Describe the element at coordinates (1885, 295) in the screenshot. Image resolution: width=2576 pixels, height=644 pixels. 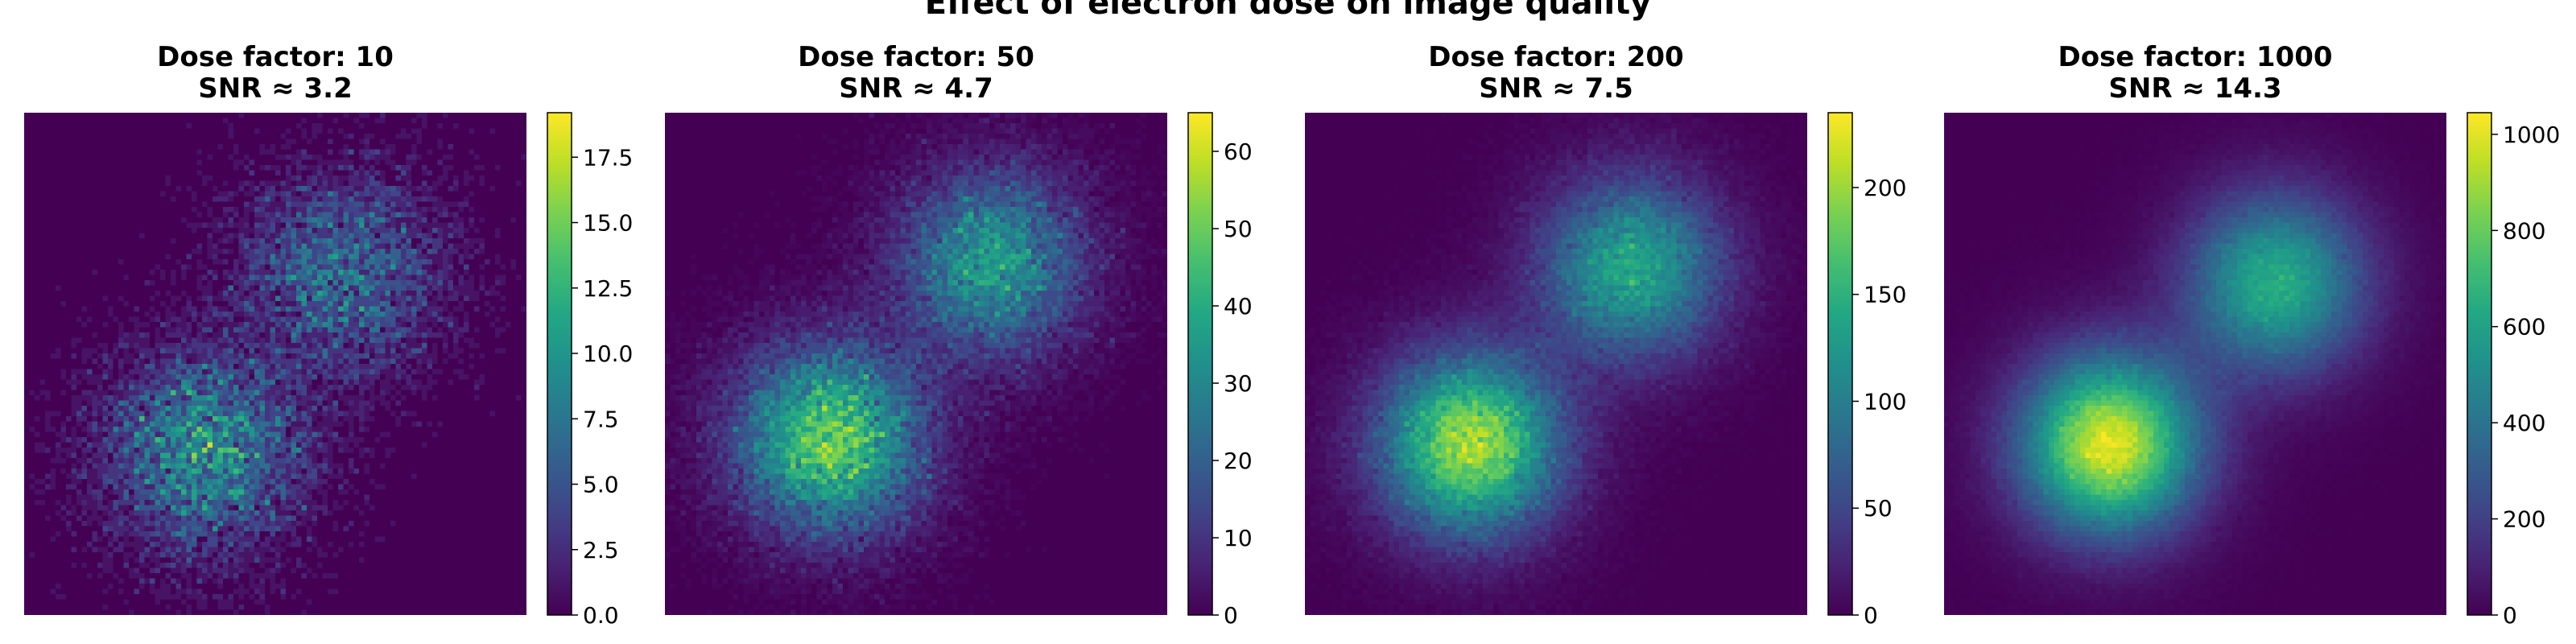
I see `colorbar-tick-label: 150` at that location.